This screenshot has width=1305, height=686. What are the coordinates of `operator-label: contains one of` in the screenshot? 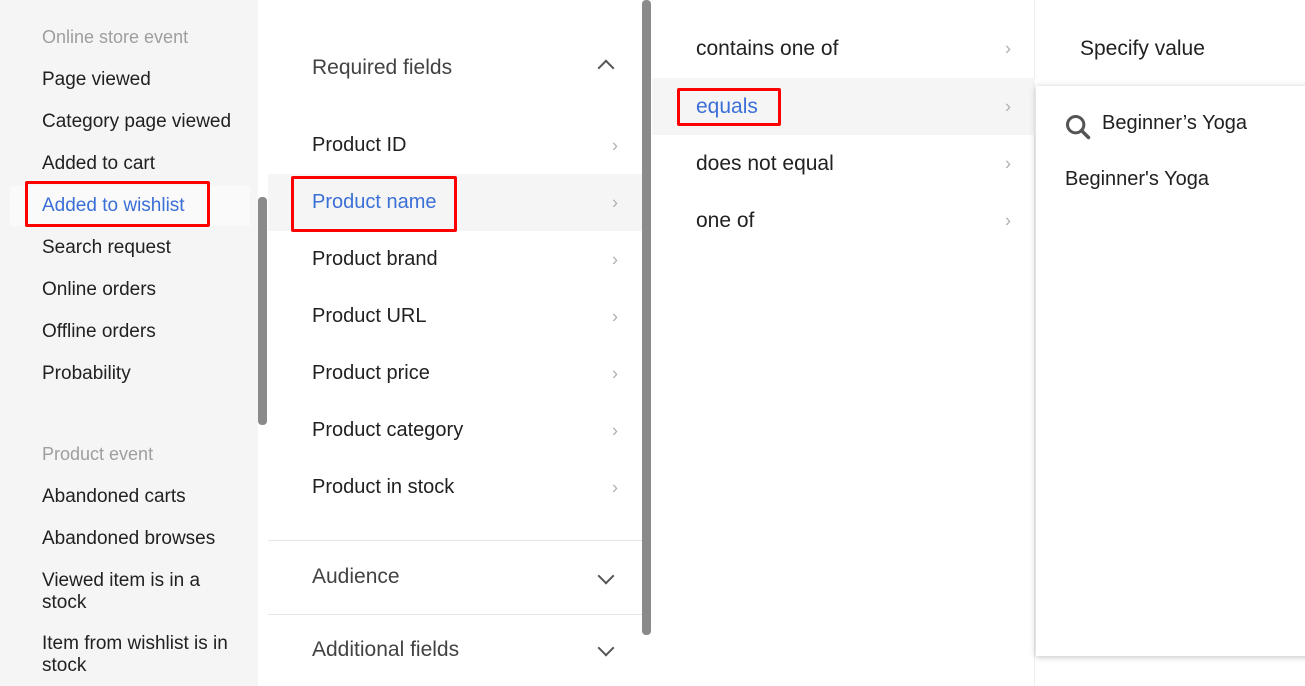 It's located at (767, 48).